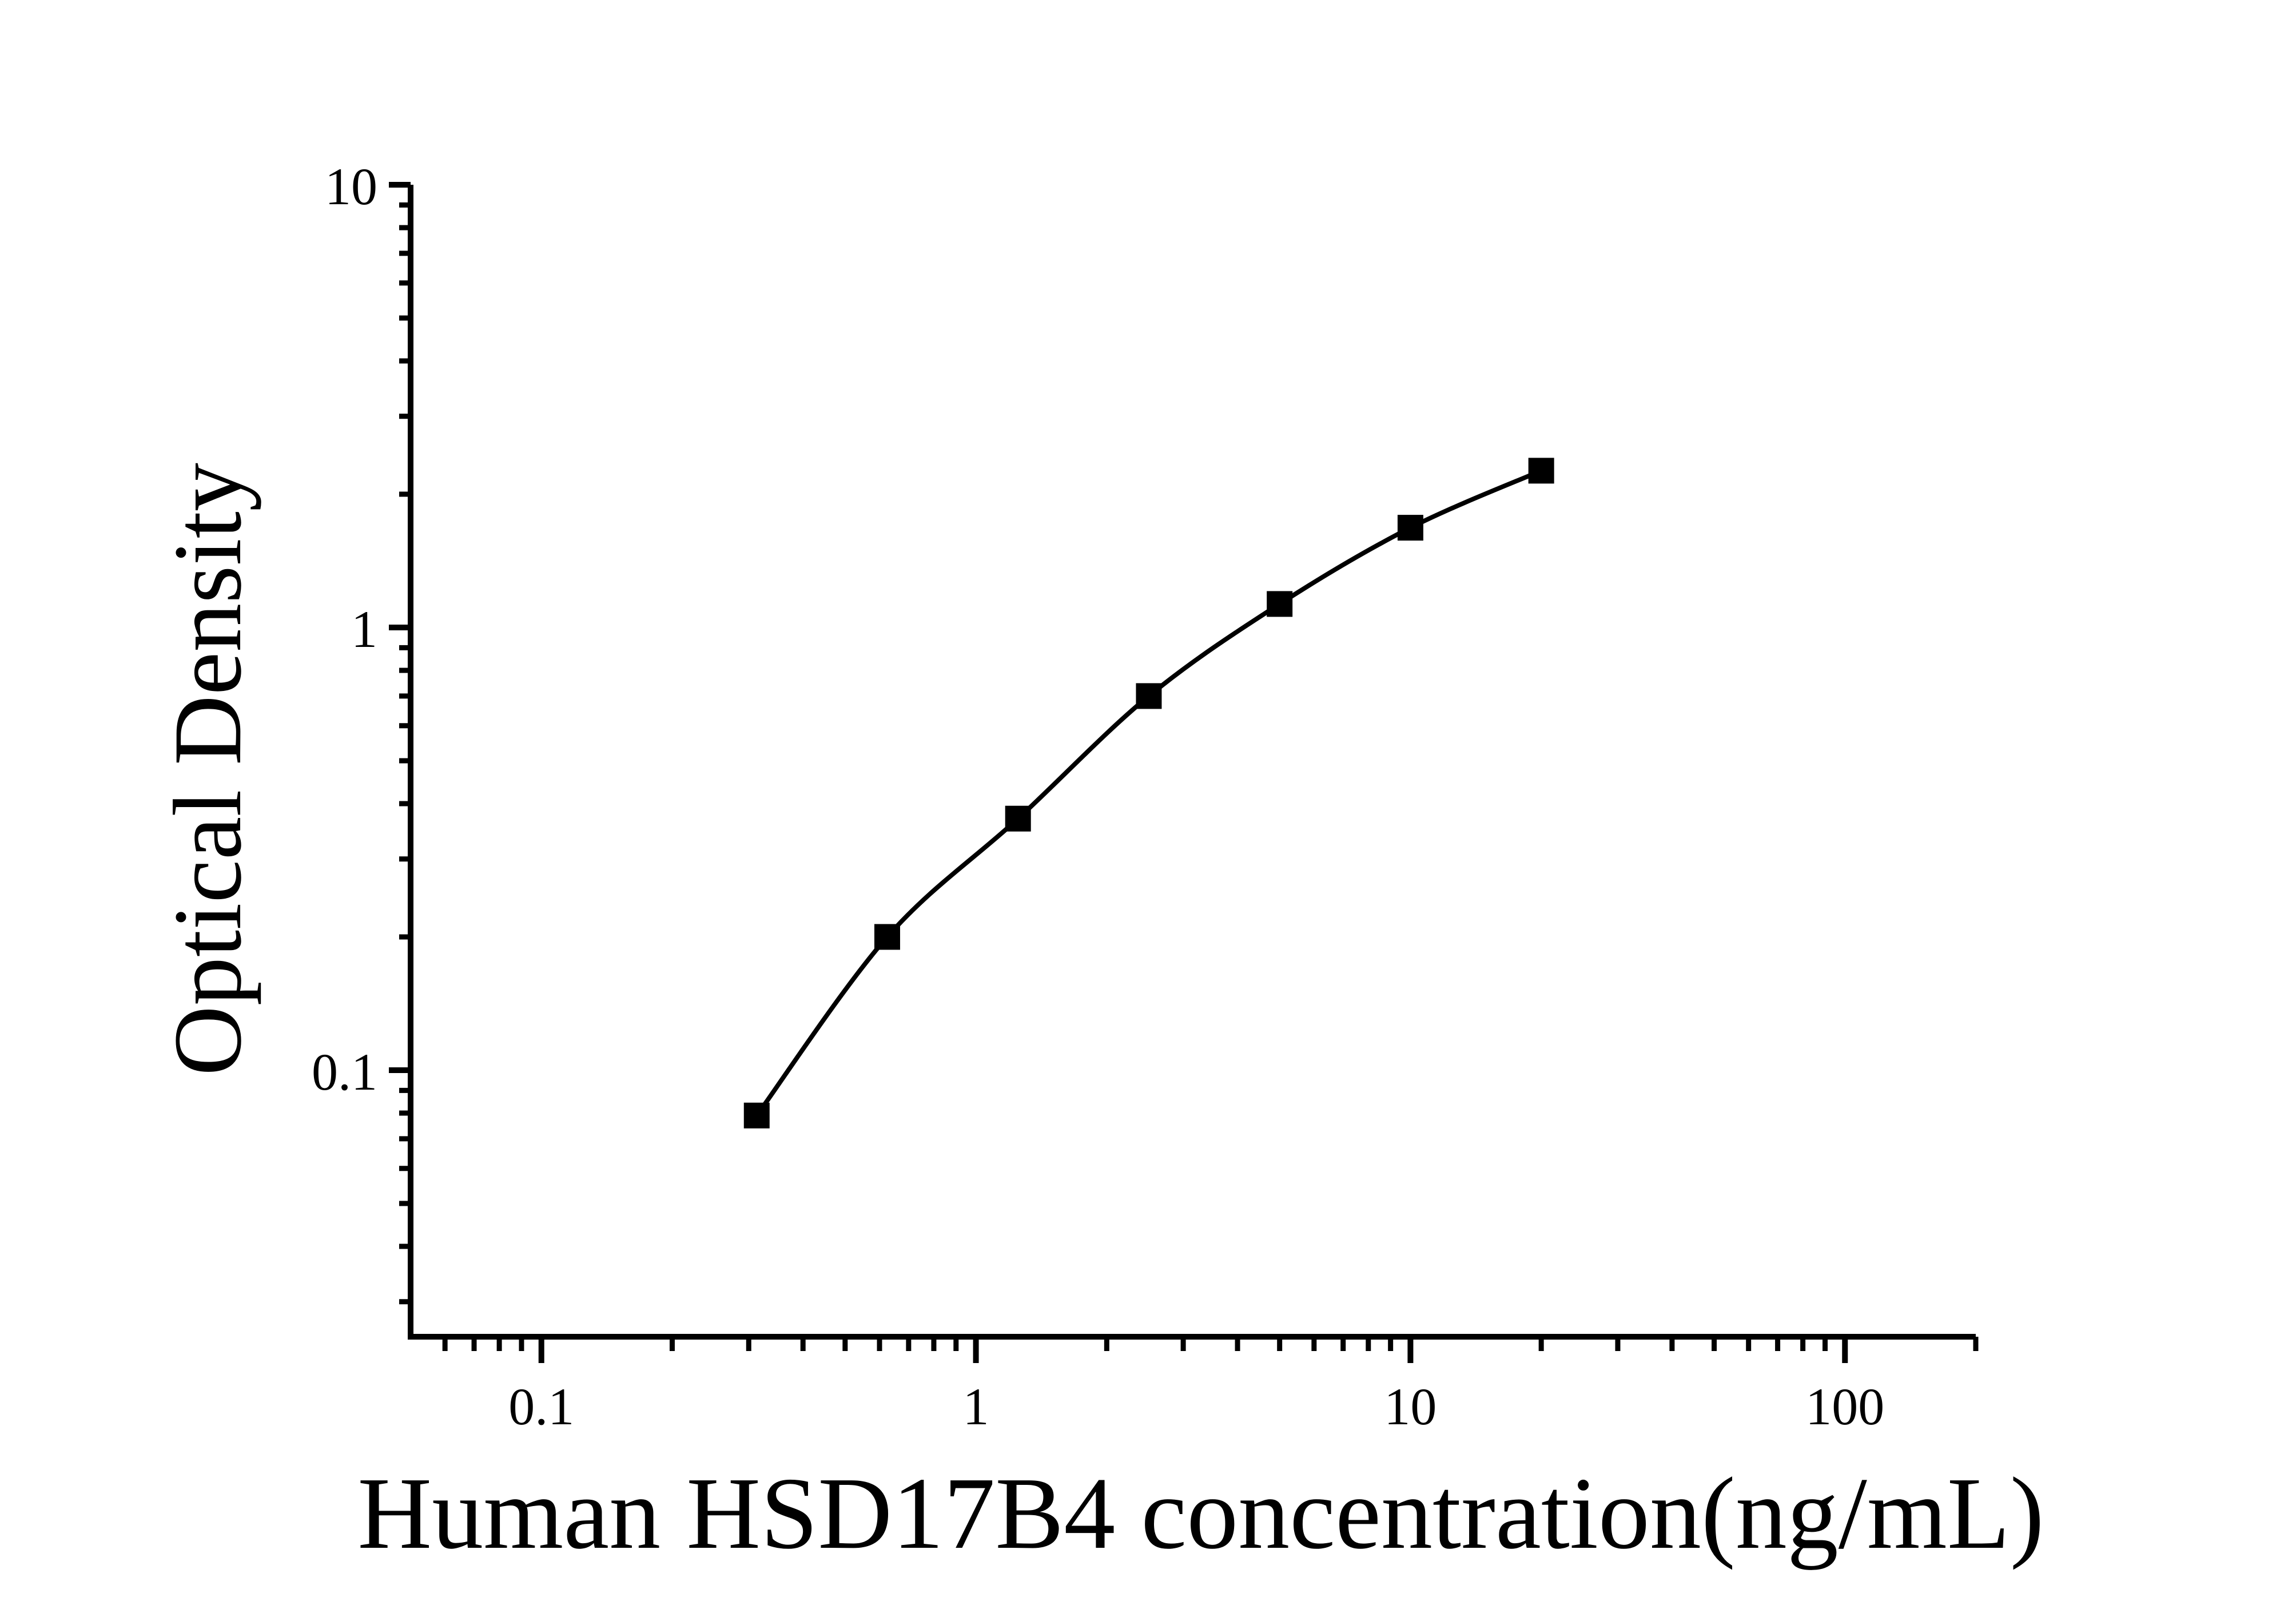 The width and height of the screenshot is (2296, 1605). What do you see at coordinates (541, 1406) in the screenshot?
I see `x-tick-label: 0.1` at bounding box center [541, 1406].